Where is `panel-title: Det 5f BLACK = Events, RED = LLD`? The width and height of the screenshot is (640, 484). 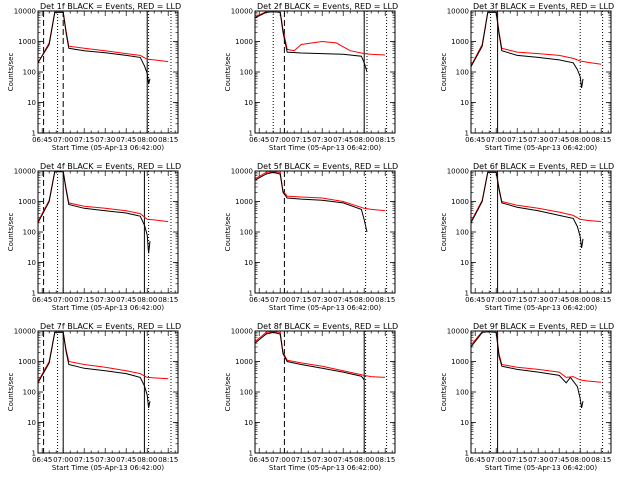
panel-title: Det 5f BLACK = Events, RED = LLD is located at coordinates (327, 166).